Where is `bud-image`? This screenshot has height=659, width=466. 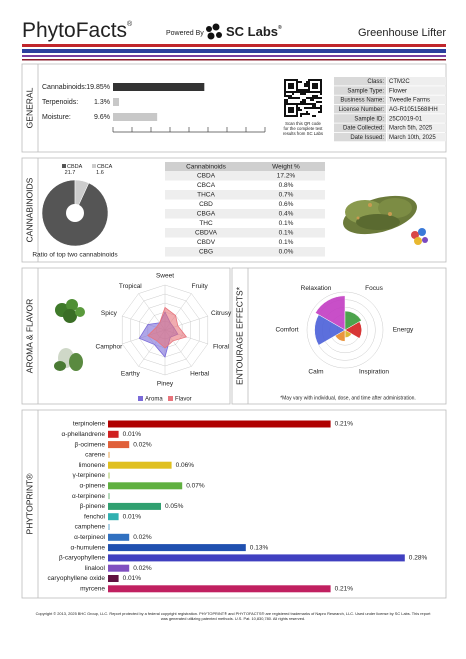
bud-image is located at coordinates (385, 220).